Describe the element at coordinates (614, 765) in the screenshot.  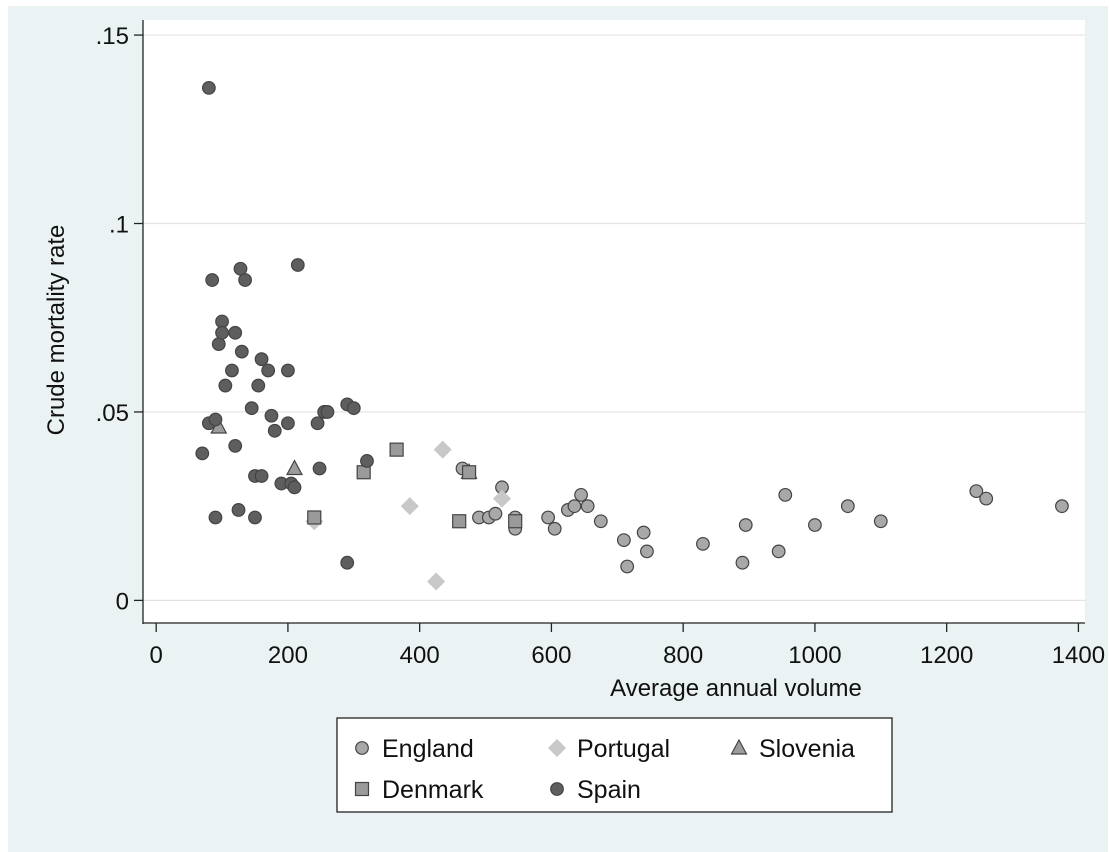
I see `legend-box` at that location.